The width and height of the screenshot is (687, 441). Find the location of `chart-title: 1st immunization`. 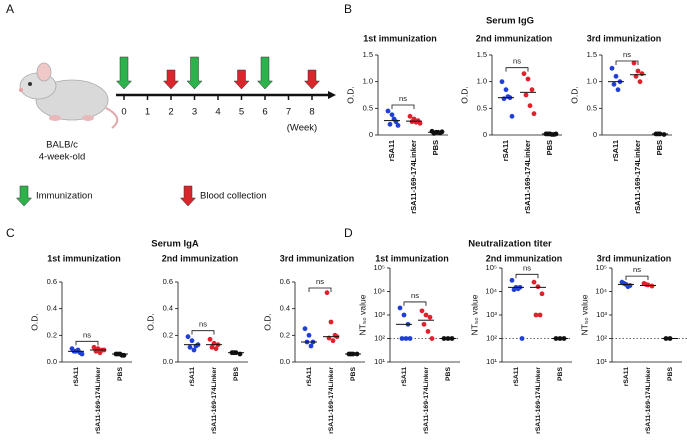

chart-title: 1st immunization is located at coordinates (84, 258).